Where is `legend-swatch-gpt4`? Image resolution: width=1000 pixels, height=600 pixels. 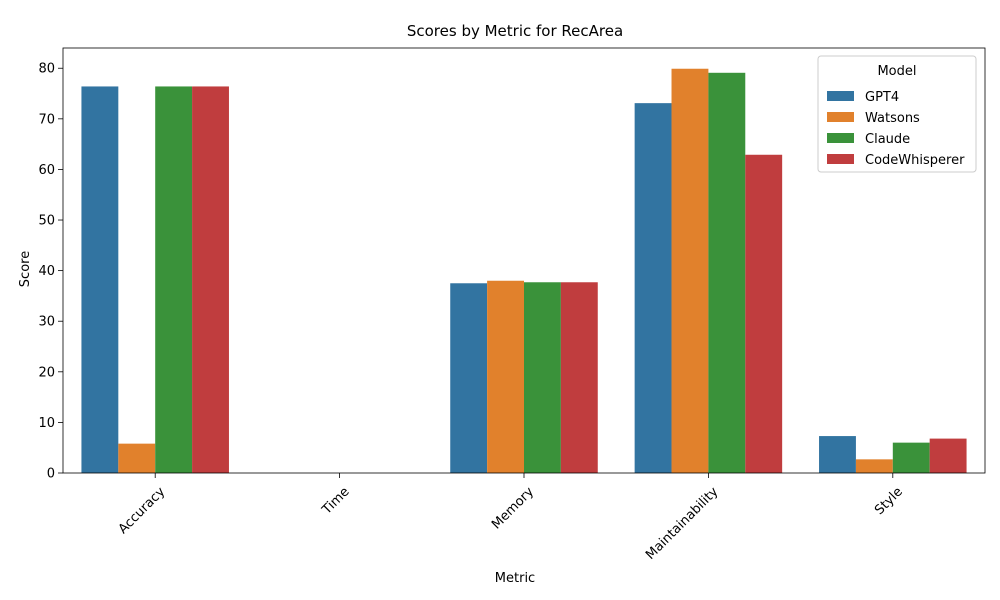 legend-swatch-gpt4 is located at coordinates (840, 96).